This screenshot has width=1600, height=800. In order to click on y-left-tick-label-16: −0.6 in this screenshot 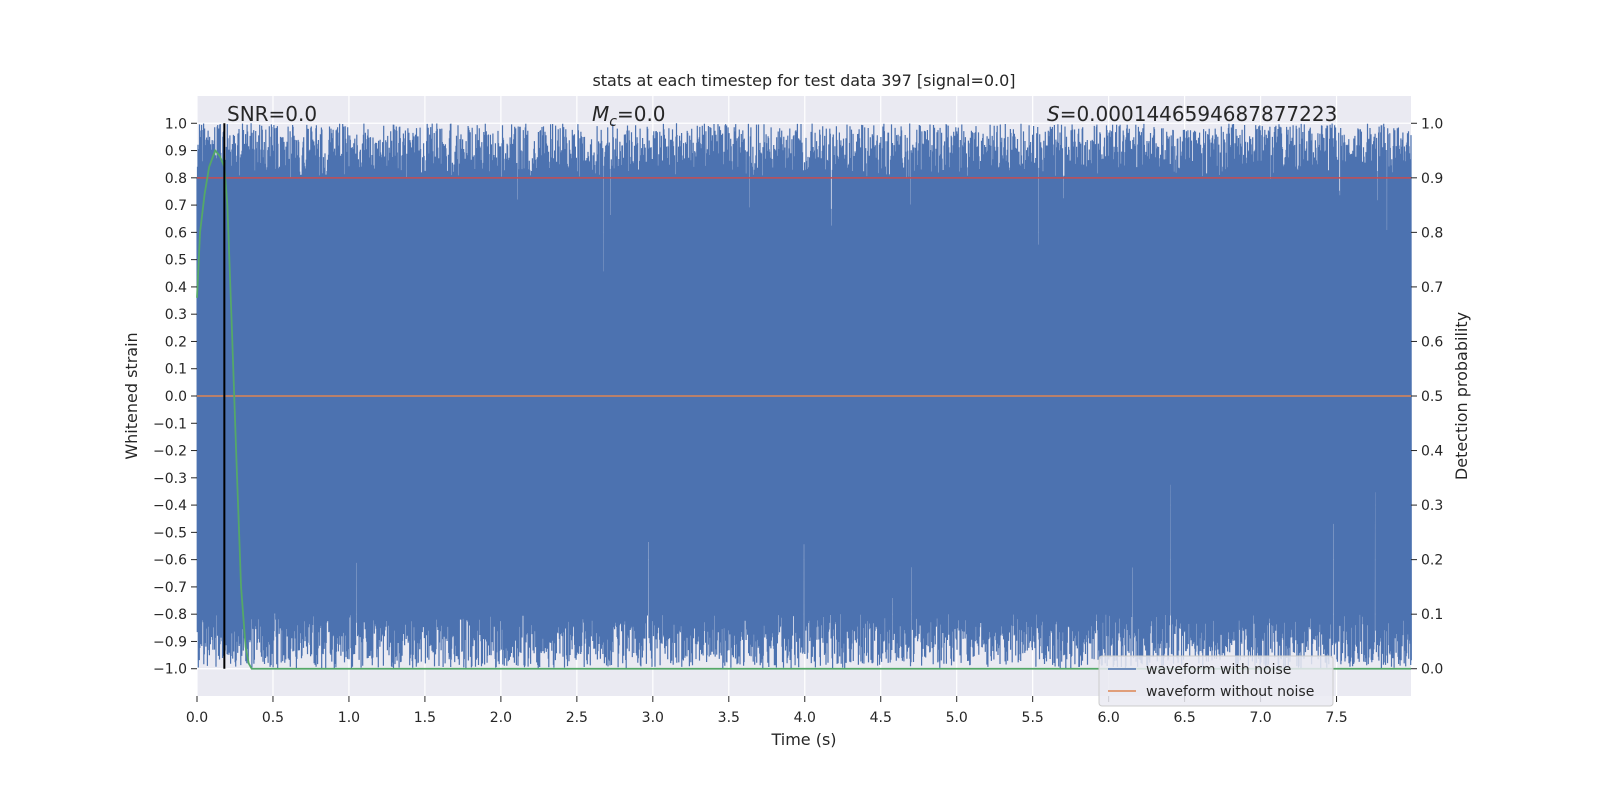, I will do `click(170, 561)`.